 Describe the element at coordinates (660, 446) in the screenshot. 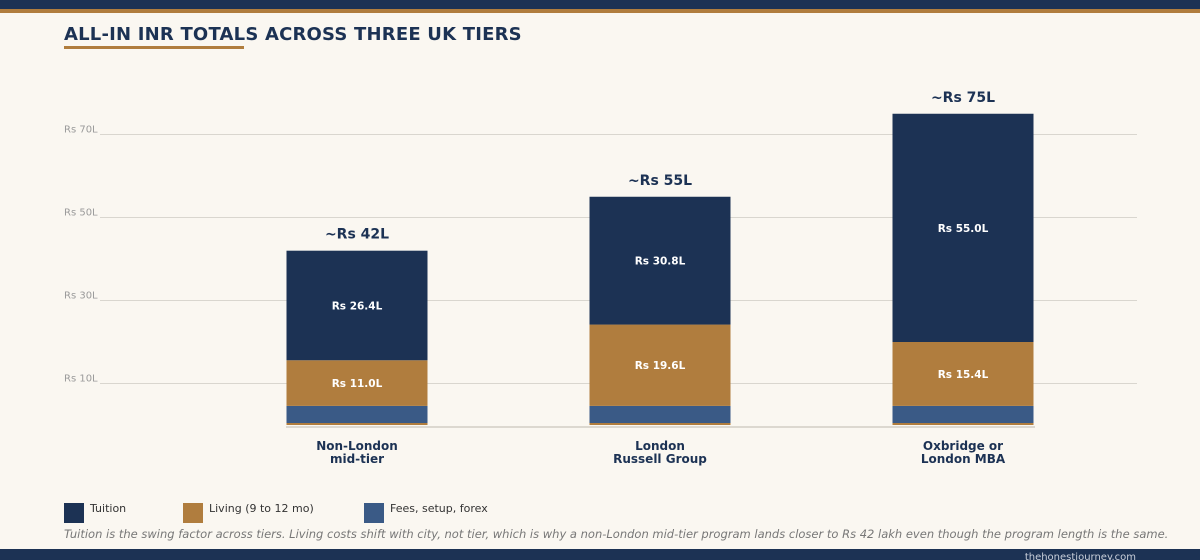

I see `category-label: London` at that location.